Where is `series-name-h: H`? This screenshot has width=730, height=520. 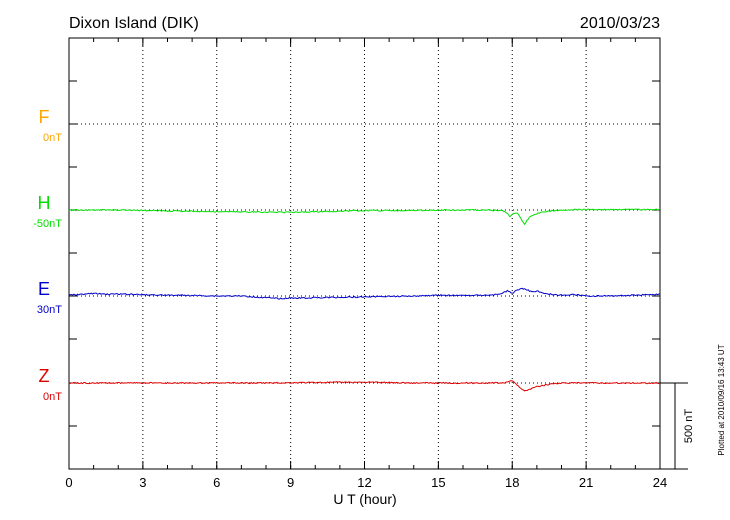 series-name-h: H is located at coordinates (44, 203).